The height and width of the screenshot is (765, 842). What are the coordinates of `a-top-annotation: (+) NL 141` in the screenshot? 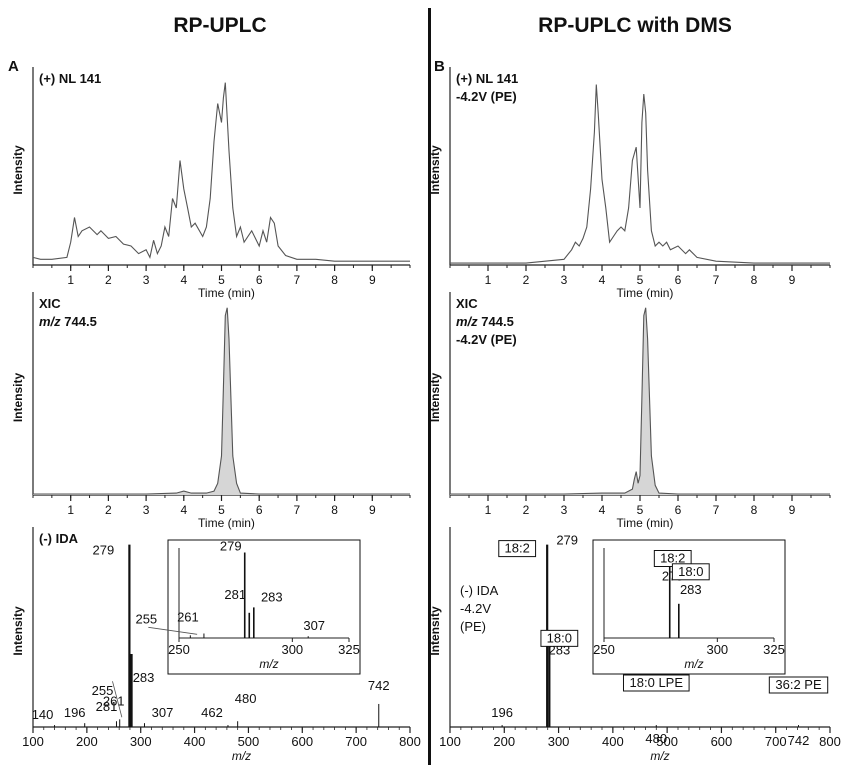 It's located at (70, 78).